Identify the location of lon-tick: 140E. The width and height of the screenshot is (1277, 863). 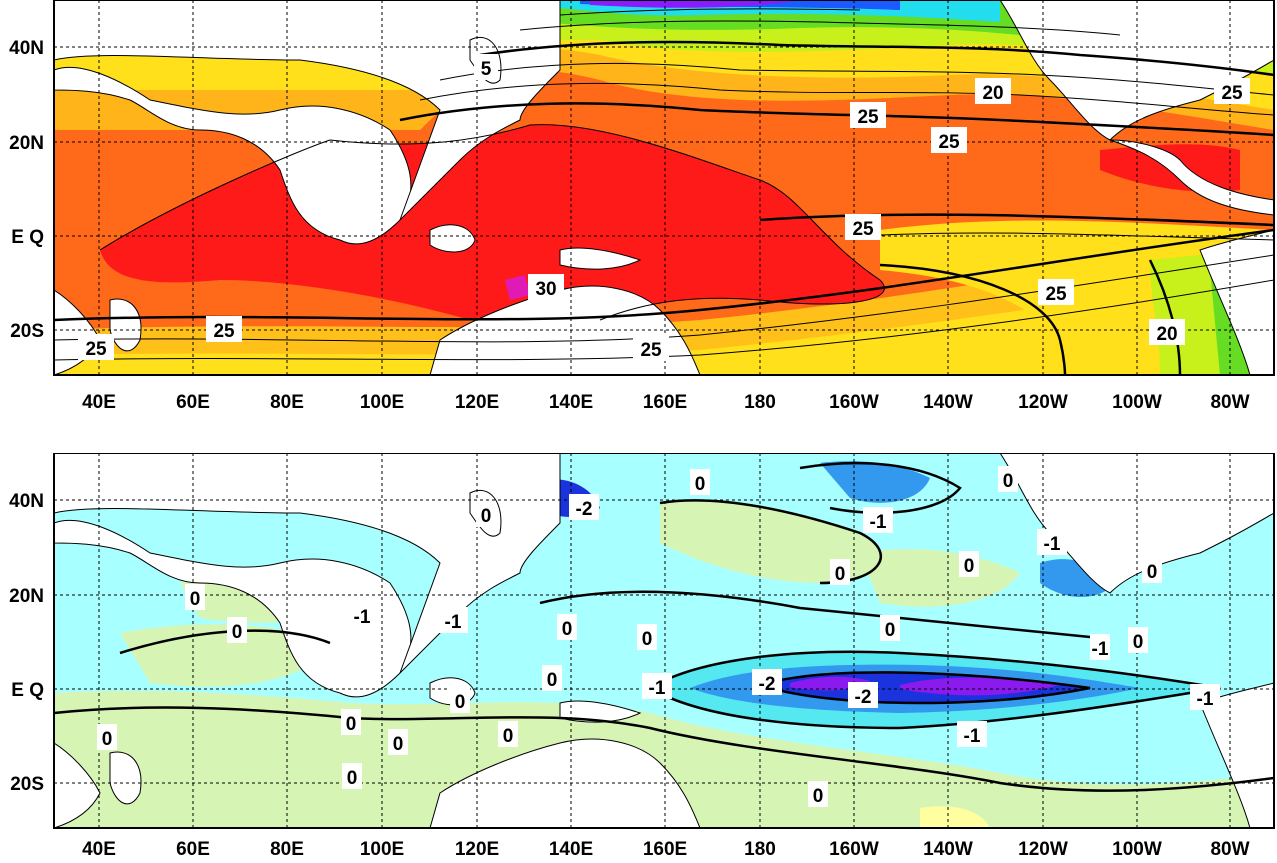
(571, 402).